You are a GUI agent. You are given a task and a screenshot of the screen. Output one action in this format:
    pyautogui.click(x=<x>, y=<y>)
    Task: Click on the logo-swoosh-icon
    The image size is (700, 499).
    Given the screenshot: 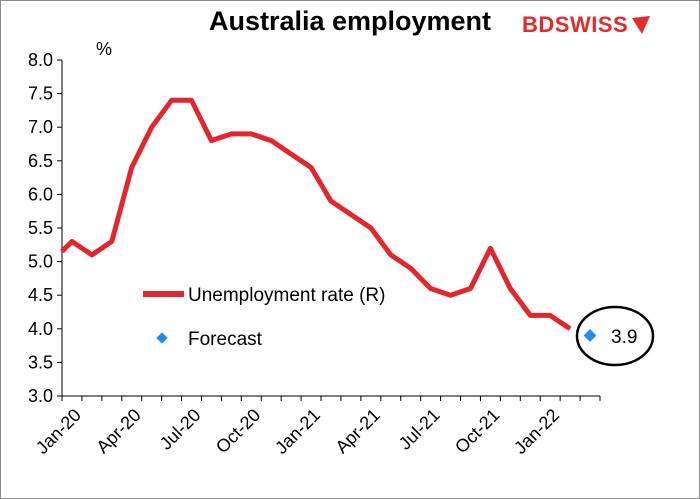 What is the action you would take?
    pyautogui.click(x=641, y=25)
    